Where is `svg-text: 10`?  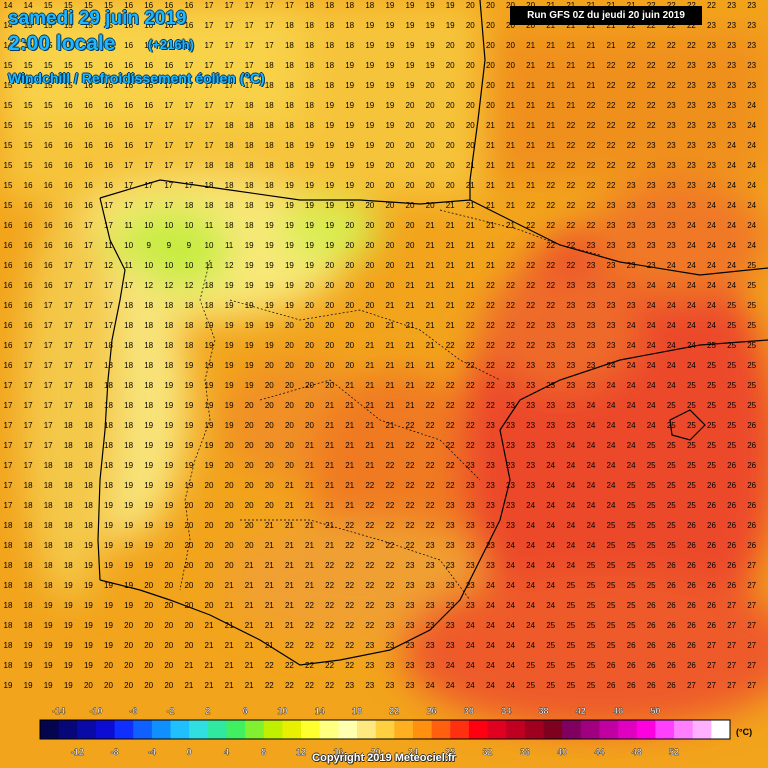 svg-text: 10 is located at coordinates (188, 265).